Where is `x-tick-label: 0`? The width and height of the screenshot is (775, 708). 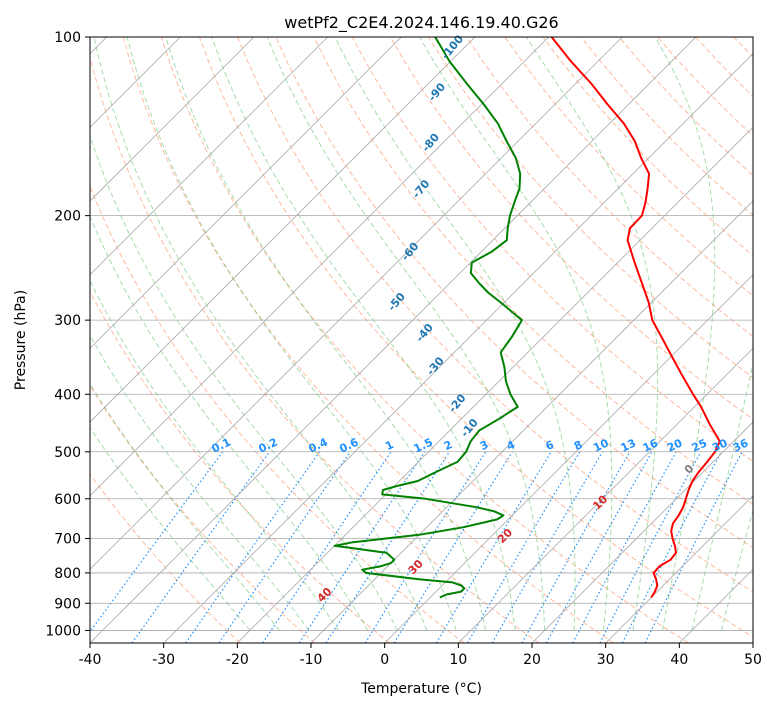 x-tick-label: 0 is located at coordinates (384, 660).